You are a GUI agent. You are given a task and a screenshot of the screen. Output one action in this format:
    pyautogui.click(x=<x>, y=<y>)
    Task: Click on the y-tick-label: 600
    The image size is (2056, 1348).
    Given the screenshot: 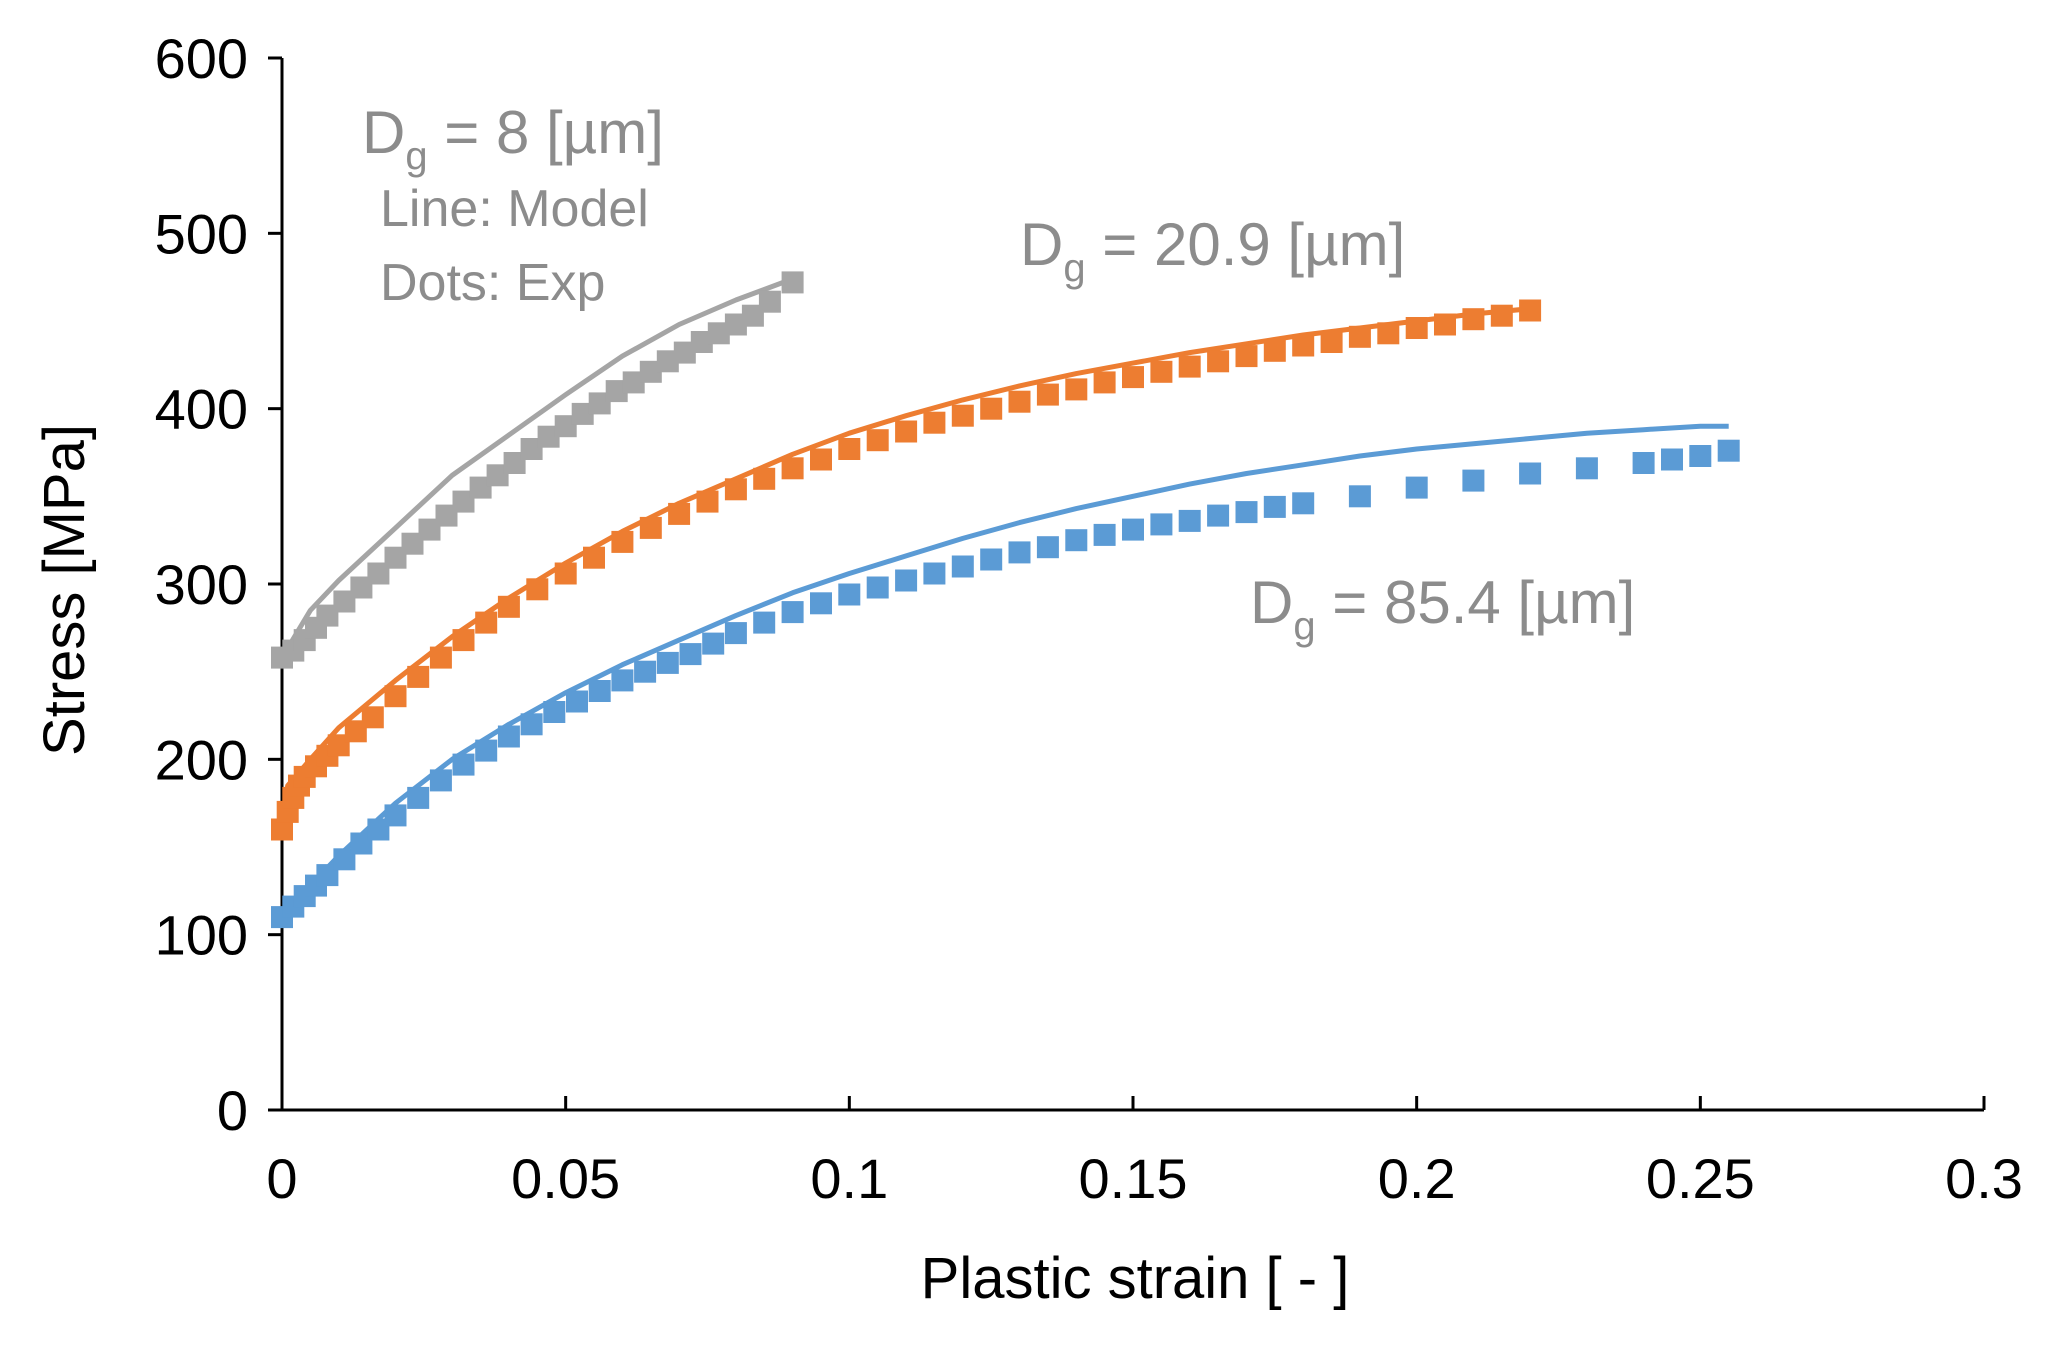 What is the action you would take?
    pyautogui.click(x=201, y=58)
    